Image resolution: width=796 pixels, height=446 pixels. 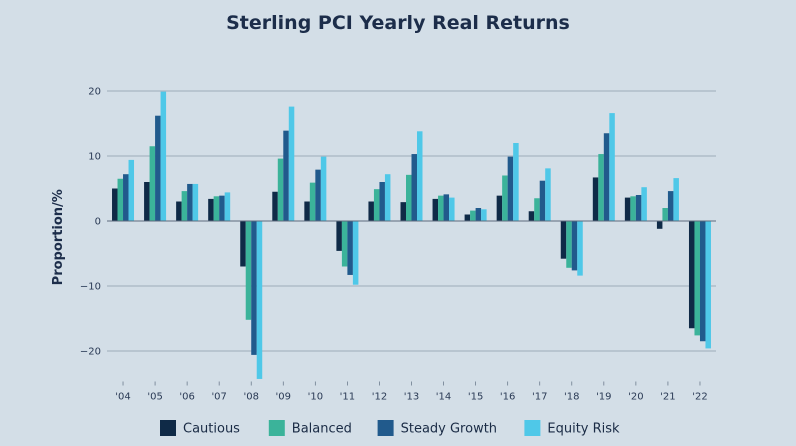 I want to click on x-tick-label: '19, so click(x=603, y=397).